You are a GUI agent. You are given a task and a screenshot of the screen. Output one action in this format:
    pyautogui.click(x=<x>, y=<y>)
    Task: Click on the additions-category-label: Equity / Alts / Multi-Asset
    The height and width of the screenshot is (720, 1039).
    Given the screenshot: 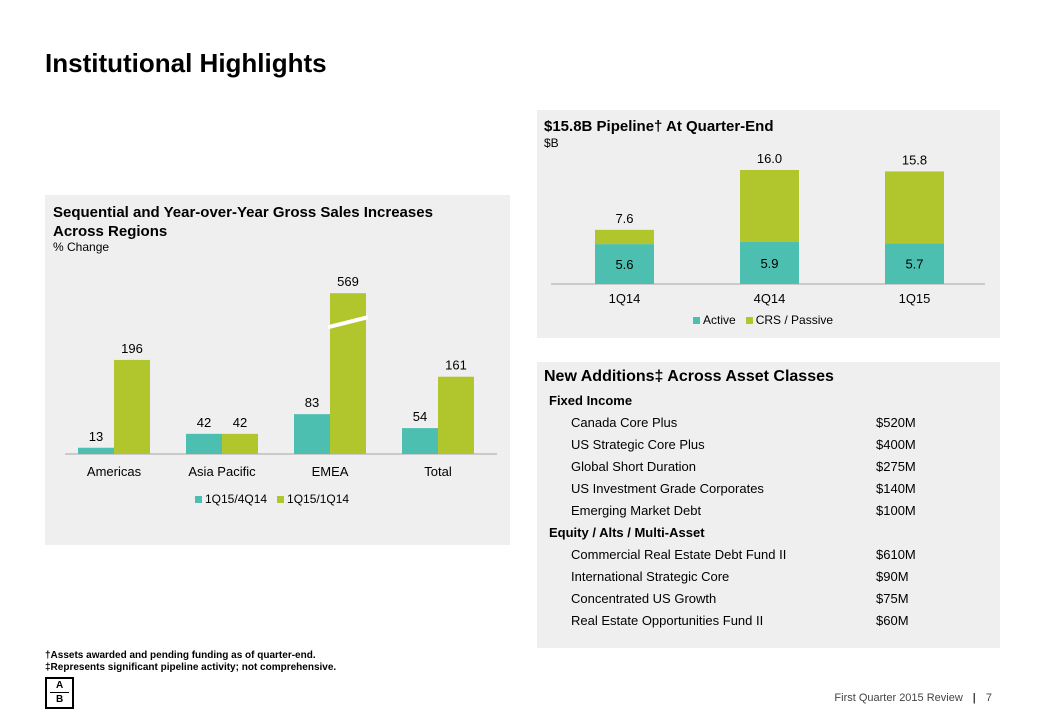 What is the action you would take?
    pyautogui.click(x=627, y=532)
    